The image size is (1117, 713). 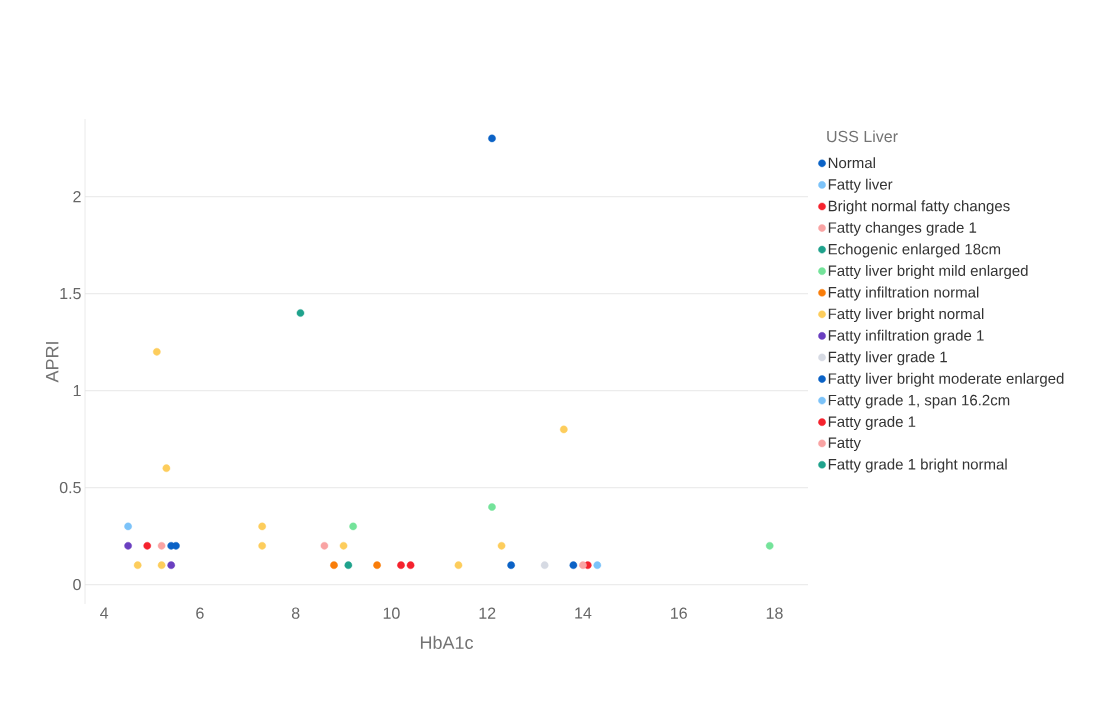 I want to click on x-tick-label: 8, so click(x=295, y=613).